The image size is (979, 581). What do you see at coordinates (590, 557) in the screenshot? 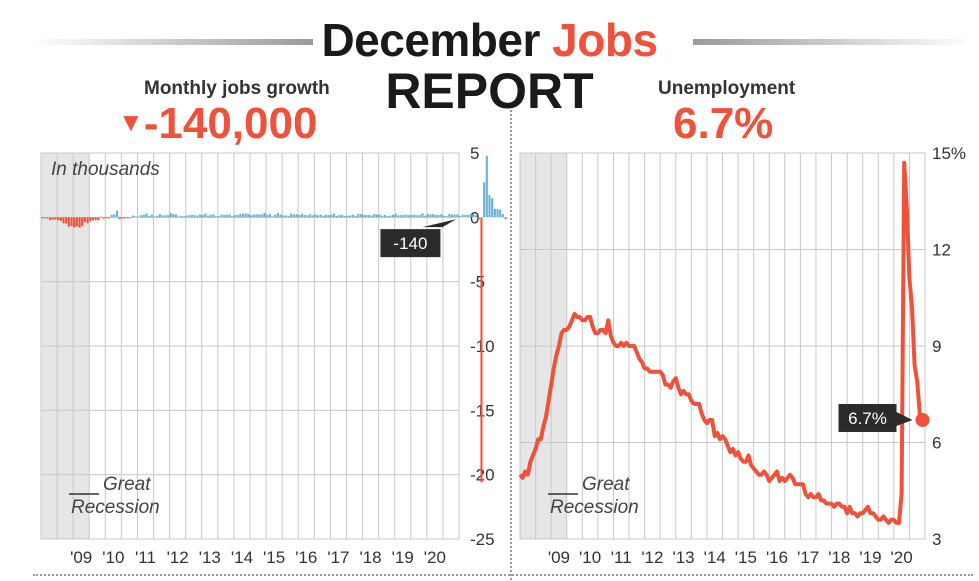
I see `unemp-x-tick-label: '10` at bounding box center [590, 557].